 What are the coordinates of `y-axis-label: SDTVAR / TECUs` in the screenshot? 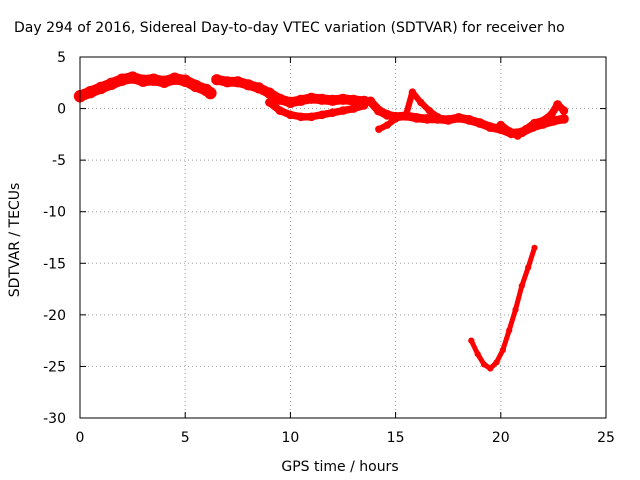 It's located at (15, 240).